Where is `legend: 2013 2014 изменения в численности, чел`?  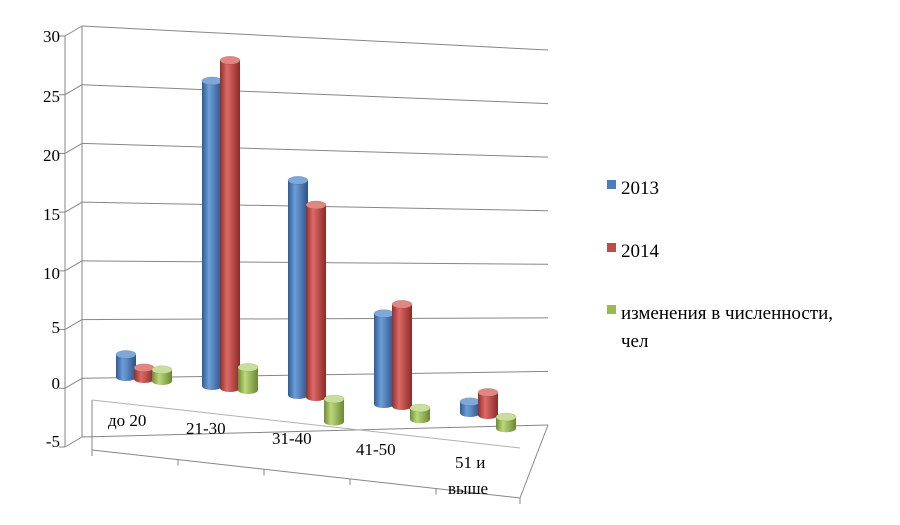 legend: 2013 2014 изменения в численности, чел is located at coordinates (722, 265).